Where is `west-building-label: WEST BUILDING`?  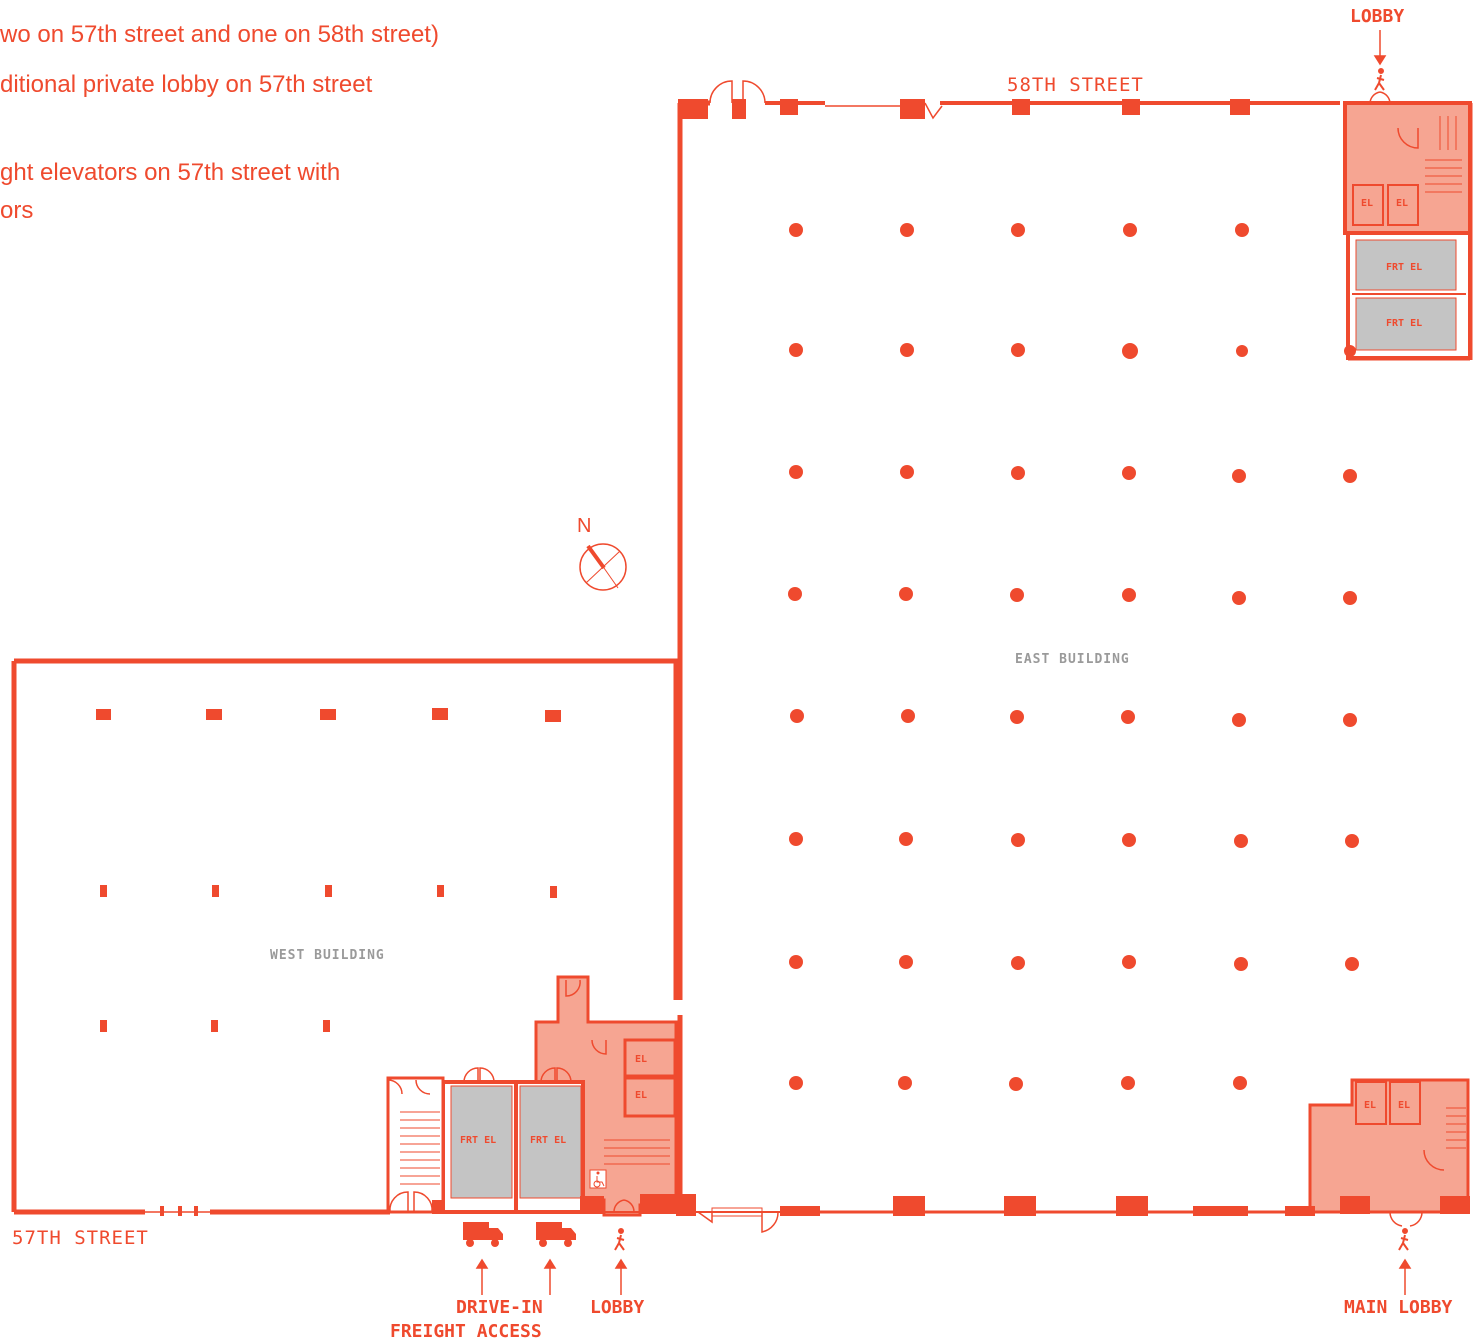
west-building-label: WEST BUILDING is located at coordinates (327, 955).